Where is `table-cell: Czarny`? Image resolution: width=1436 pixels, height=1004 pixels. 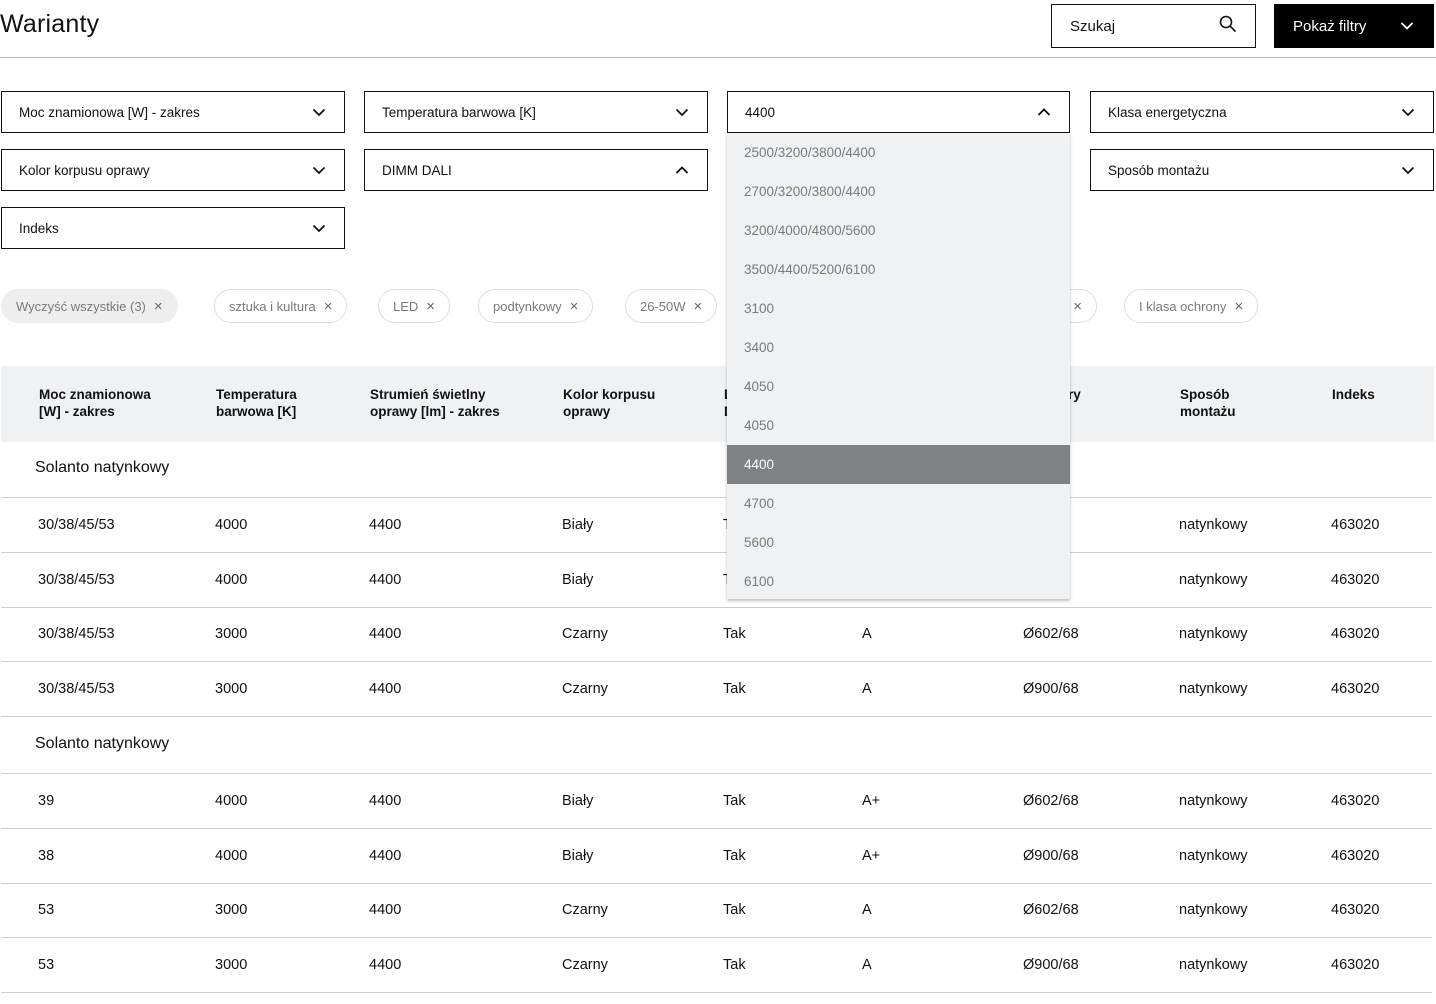
table-cell: Czarny is located at coordinates (585, 964).